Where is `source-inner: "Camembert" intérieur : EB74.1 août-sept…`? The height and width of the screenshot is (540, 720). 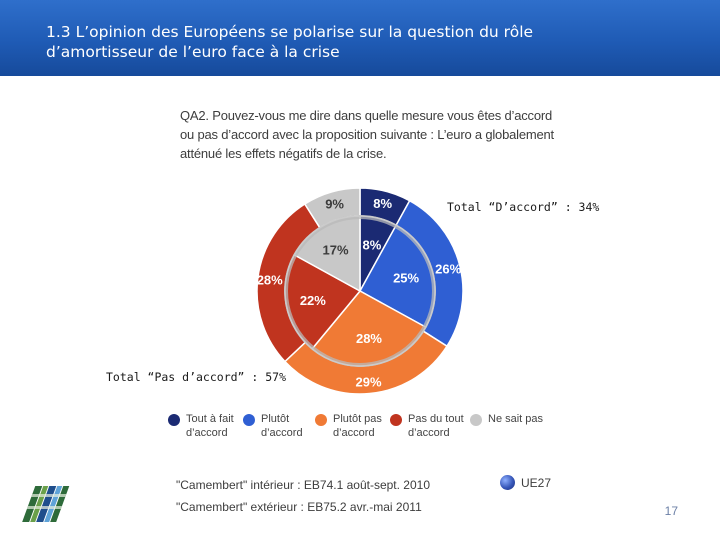
source-inner: "Camembert" intérieur : EB74.1 août-sept… is located at coordinates (303, 485).